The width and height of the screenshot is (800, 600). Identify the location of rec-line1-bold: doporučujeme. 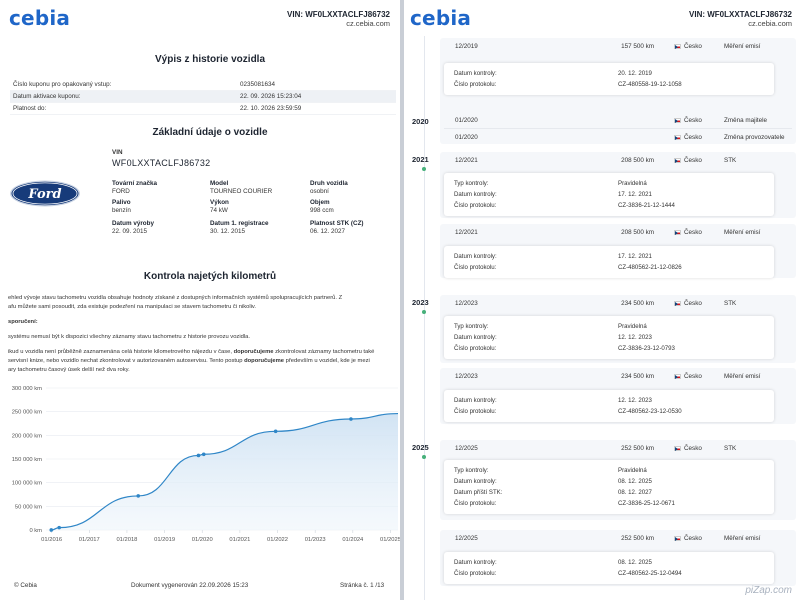
(253, 352).